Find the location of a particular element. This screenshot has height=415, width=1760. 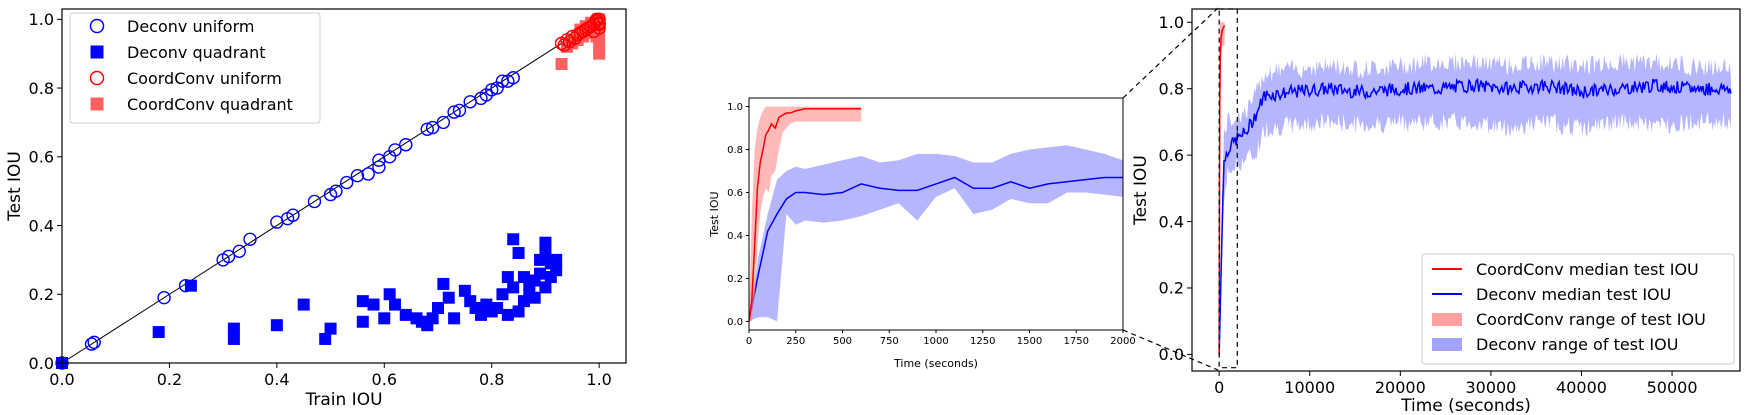

scatter-x-tick-label: 0.6 is located at coordinates (384, 379).